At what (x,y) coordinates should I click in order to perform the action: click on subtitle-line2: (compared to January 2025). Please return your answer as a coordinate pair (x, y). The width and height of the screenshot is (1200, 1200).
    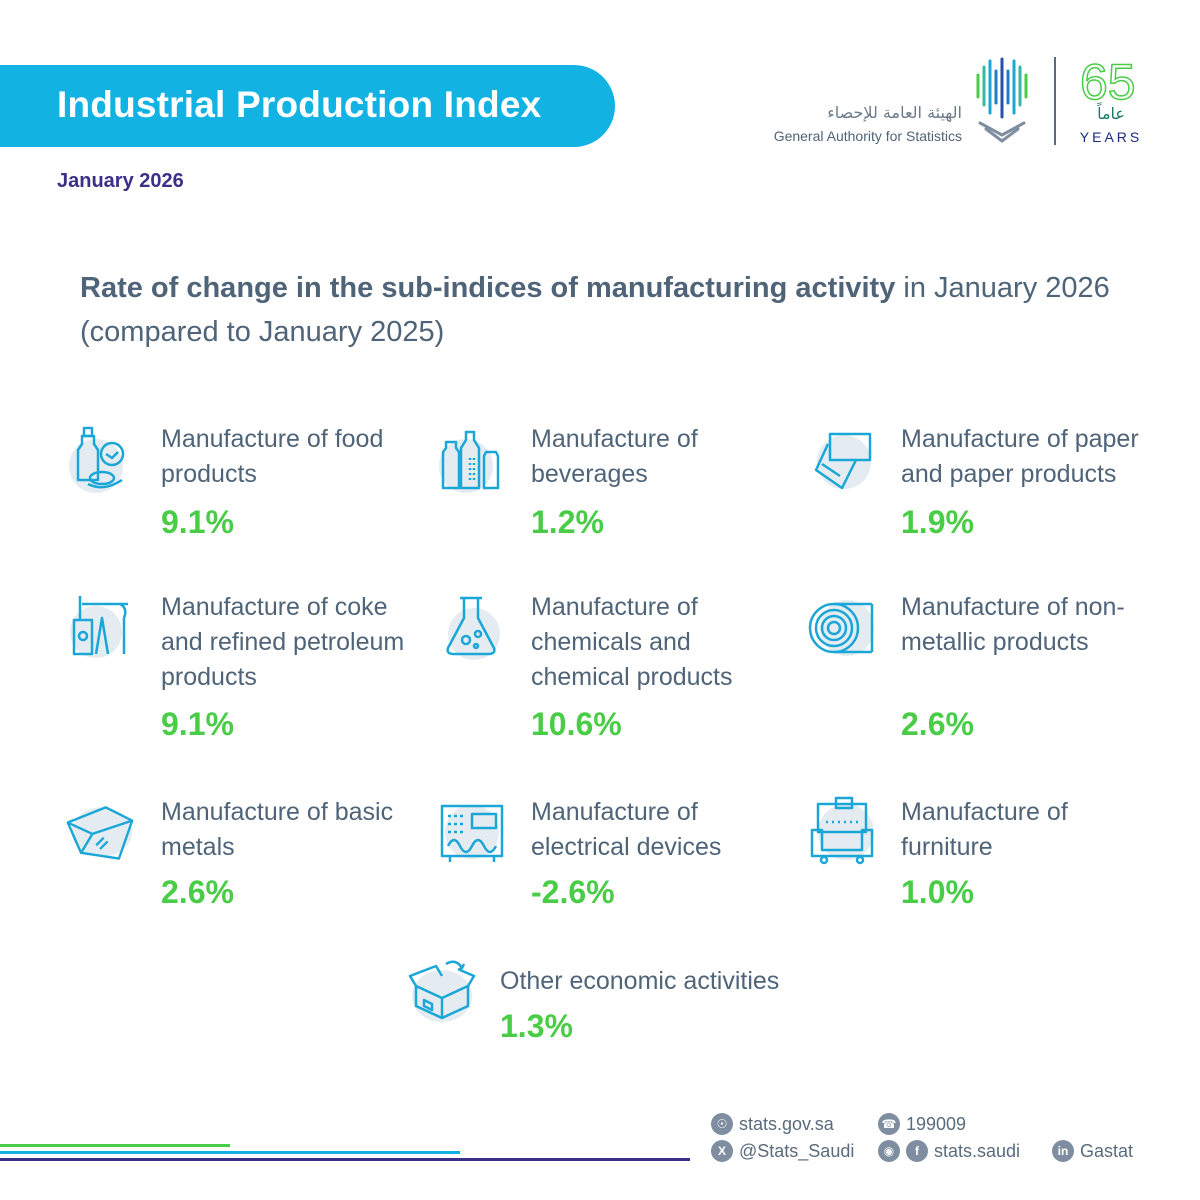
    Looking at the image, I should click on (262, 332).